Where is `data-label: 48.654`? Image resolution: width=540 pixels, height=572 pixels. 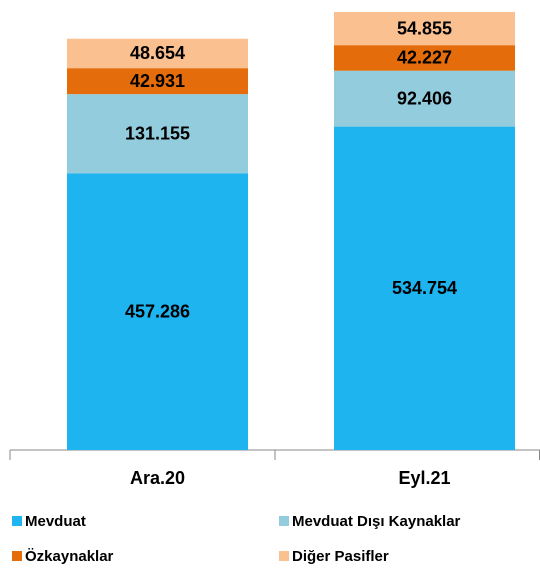
data-label: 48.654 is located at coordinates (157, 53).